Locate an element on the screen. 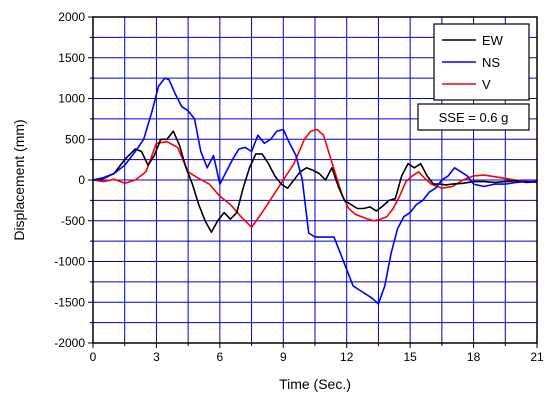  y-tick-label: 2000 is located at coordinates (71, 17).